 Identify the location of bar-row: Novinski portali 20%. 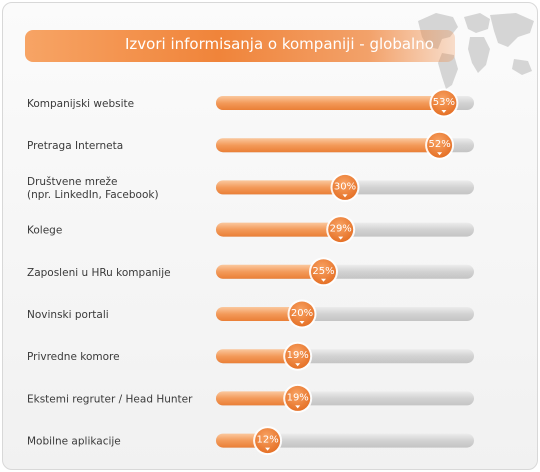
(250, 314).